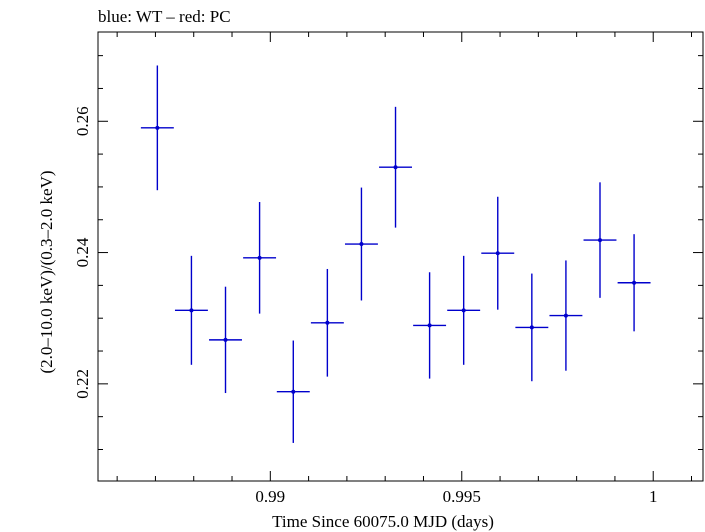  What do you see at coordinates (82, 384) in the screenshot?
I see `y-tick-label: 0.22` at bounding box center [82, 384].